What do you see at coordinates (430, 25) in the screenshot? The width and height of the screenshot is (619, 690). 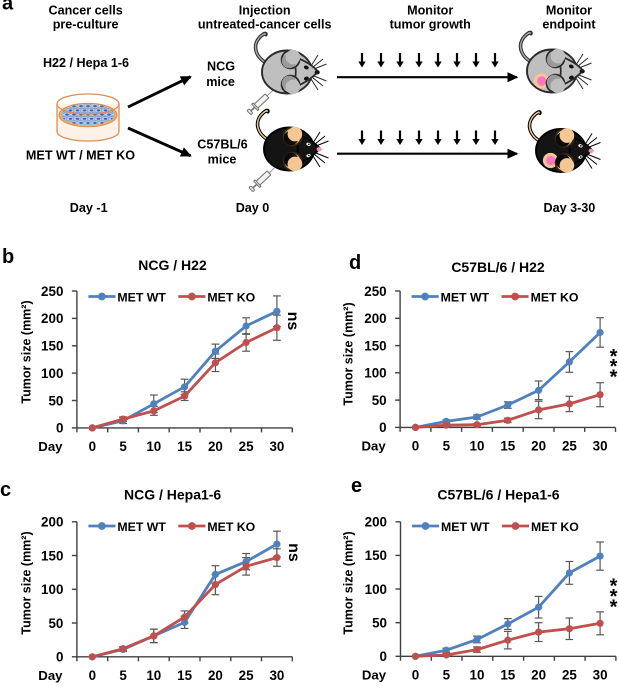 I see `svg-text: tumor growth` at bounding box center [430, 25].